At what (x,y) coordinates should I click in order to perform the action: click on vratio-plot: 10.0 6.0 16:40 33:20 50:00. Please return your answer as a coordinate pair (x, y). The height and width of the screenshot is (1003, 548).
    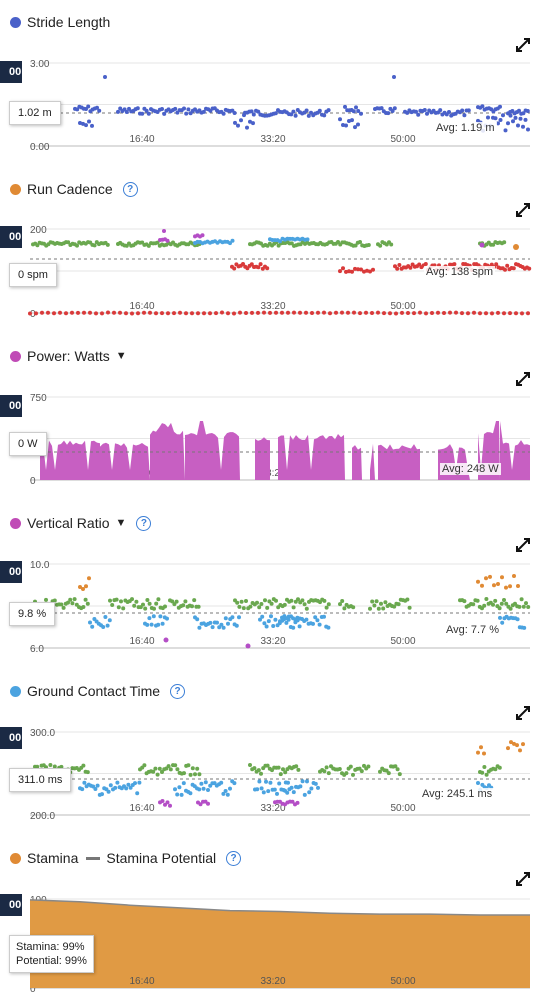
    Looking at the image, I should click on (280, 607).